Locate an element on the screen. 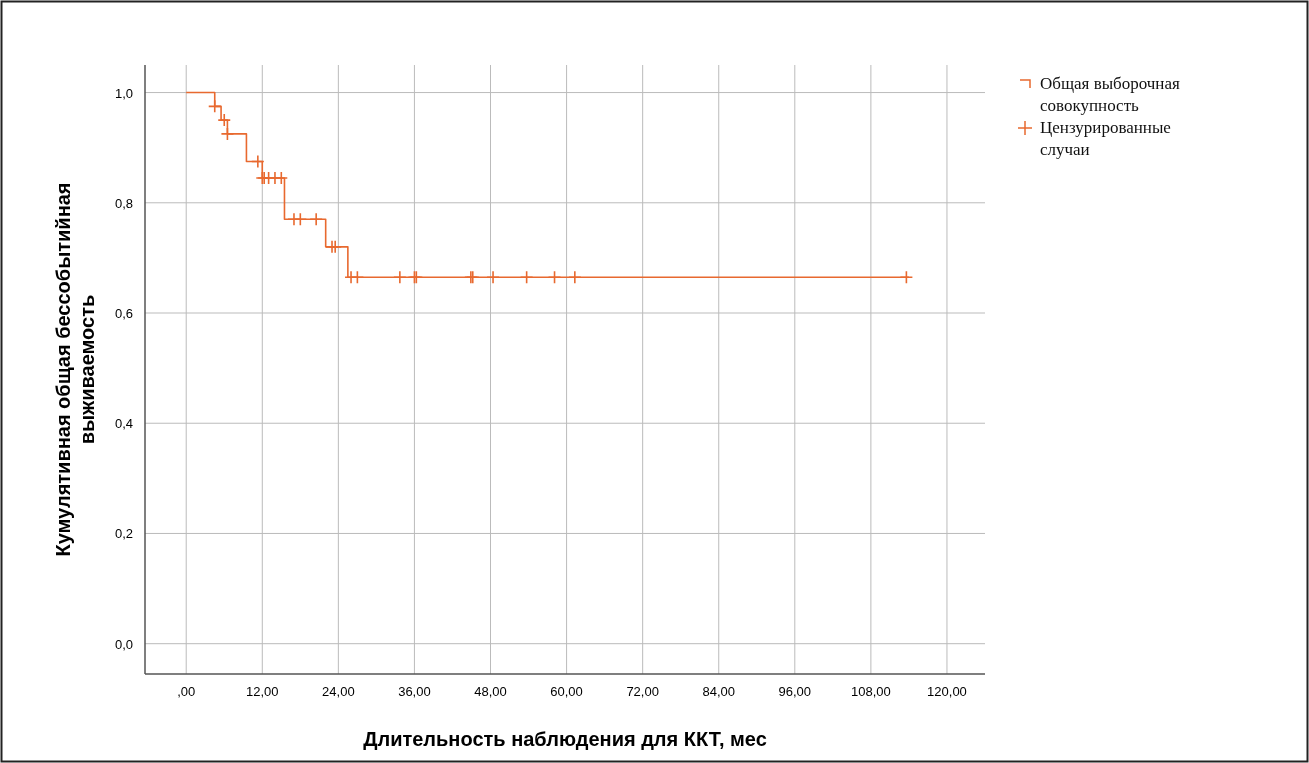  x-tick-label: 96,00 is located at coordinates (795, 691).